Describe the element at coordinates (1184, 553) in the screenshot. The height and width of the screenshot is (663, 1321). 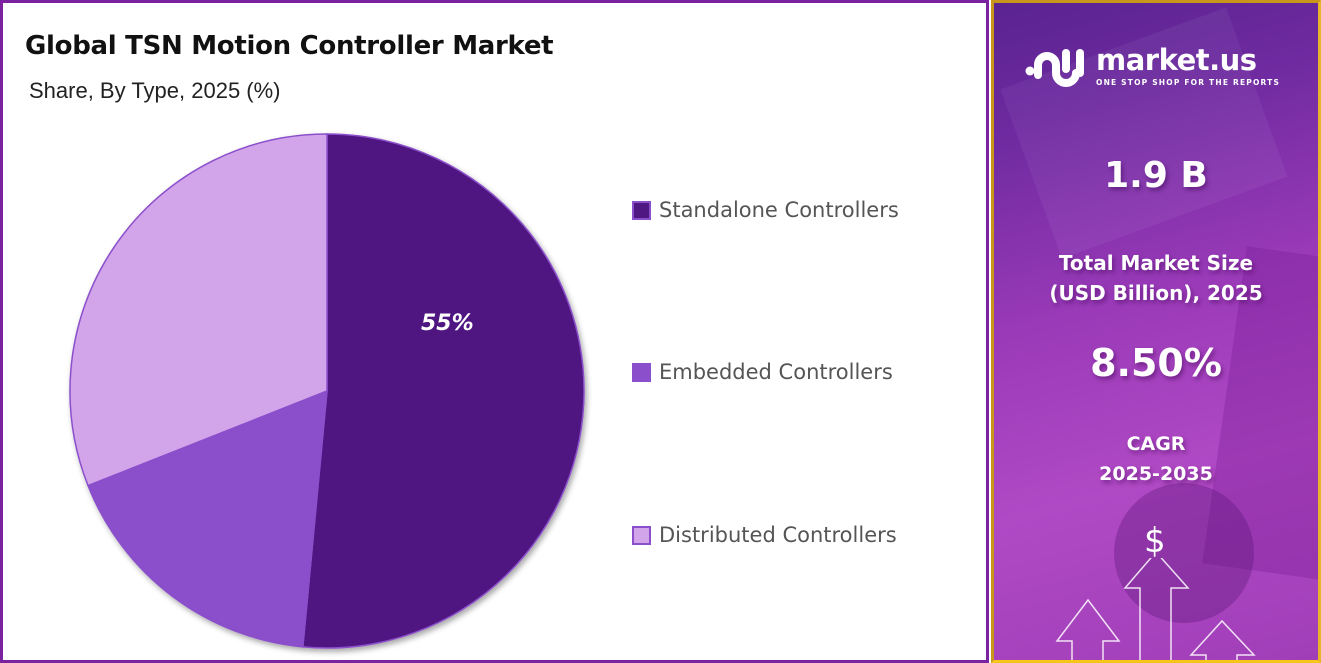
I see `background-decoration` at that location.